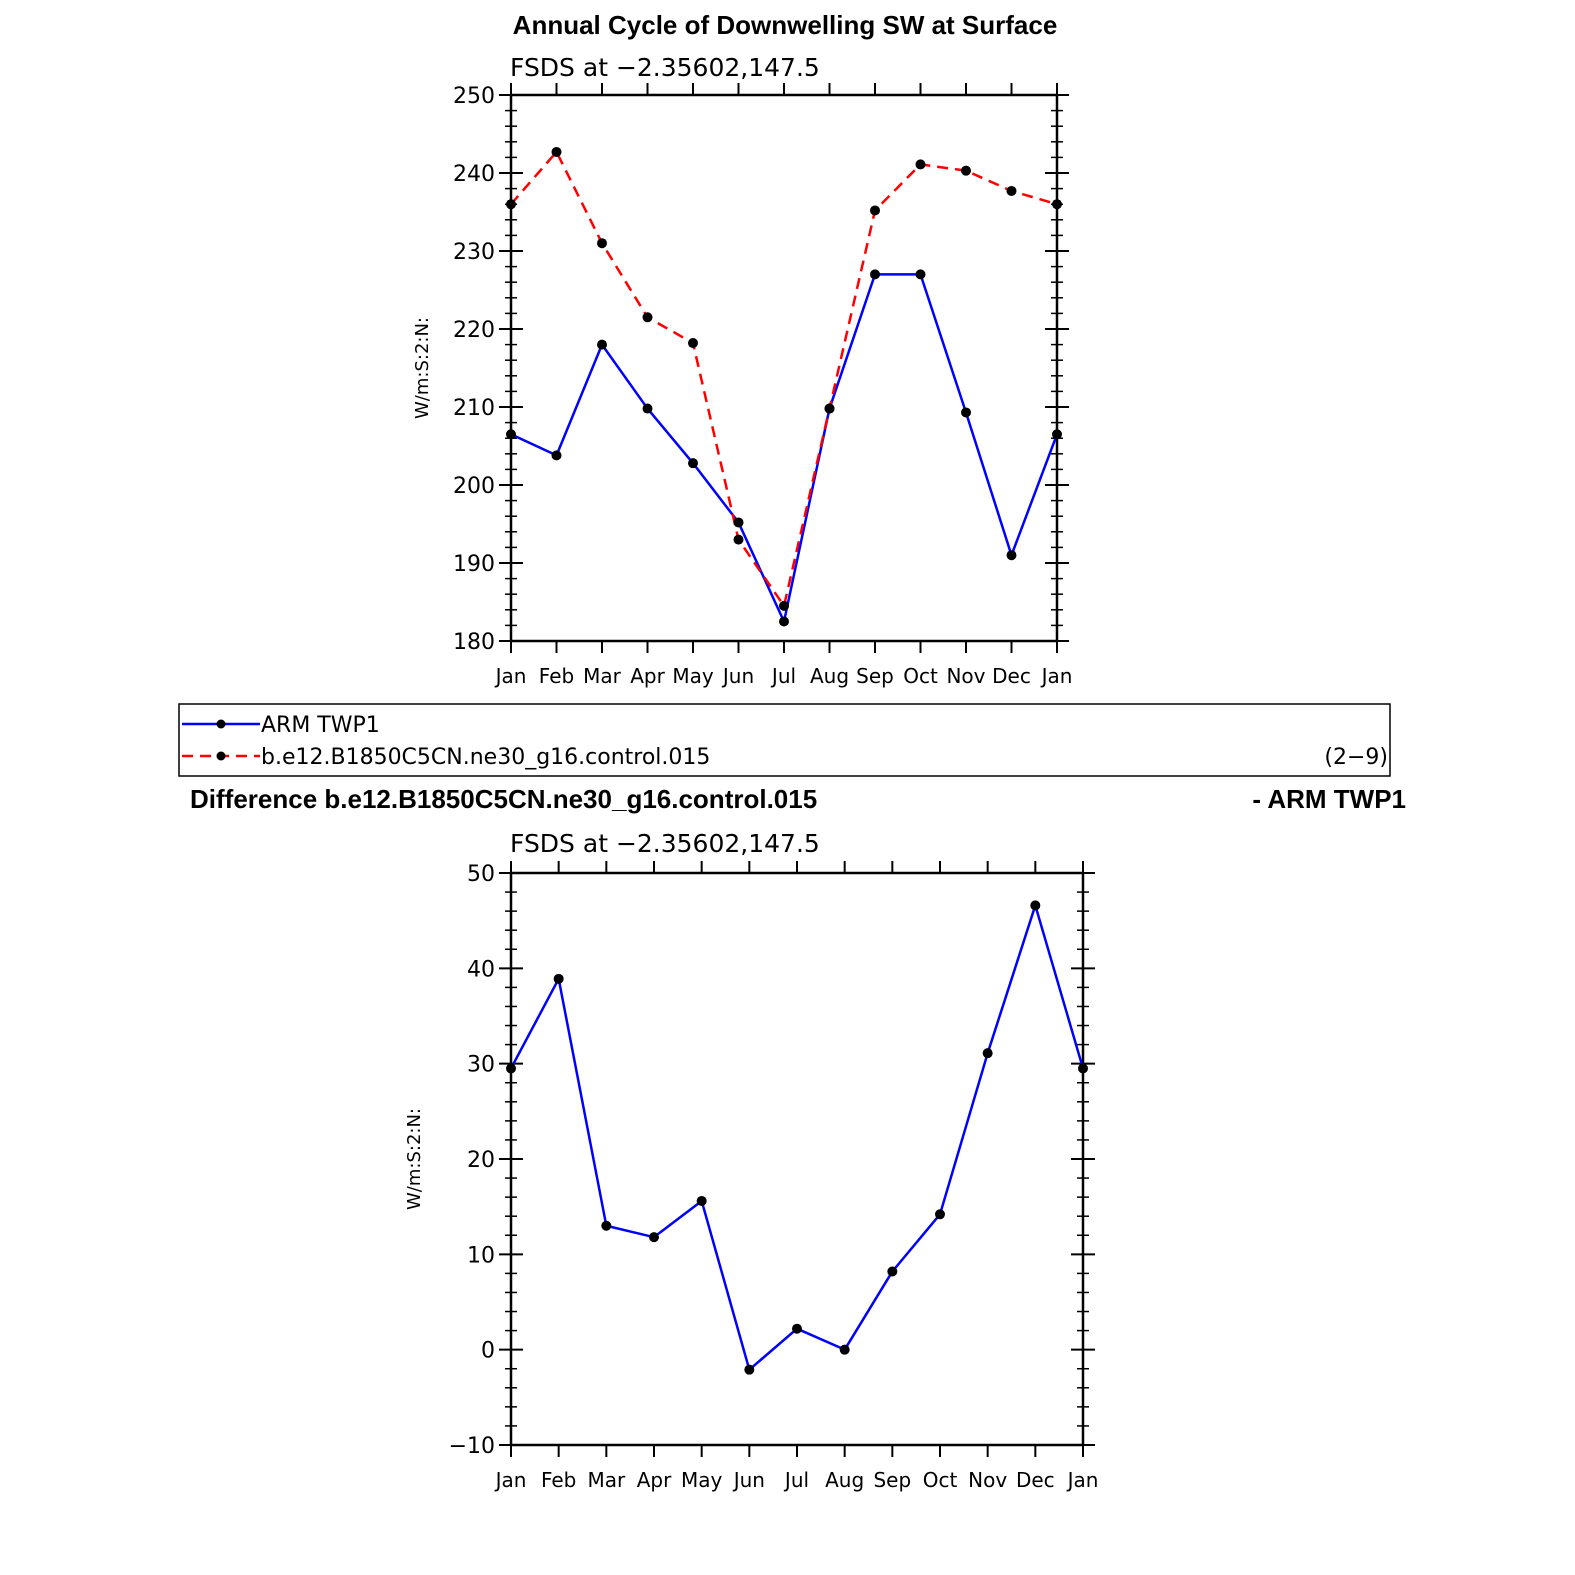 This screenshot has height=1575, width=1575. Describe the element at coordinates (320, 725) in the screenshot. I see `legend-label-arm: ARM TWP1` at that location.